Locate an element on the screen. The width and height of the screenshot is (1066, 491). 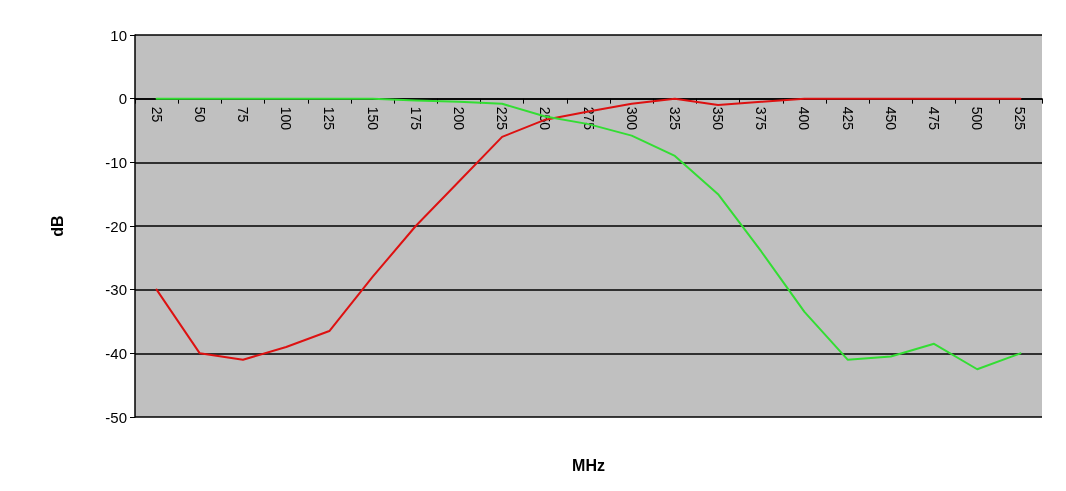
x-tick-label: 350 is located at coordinates (718, 118).